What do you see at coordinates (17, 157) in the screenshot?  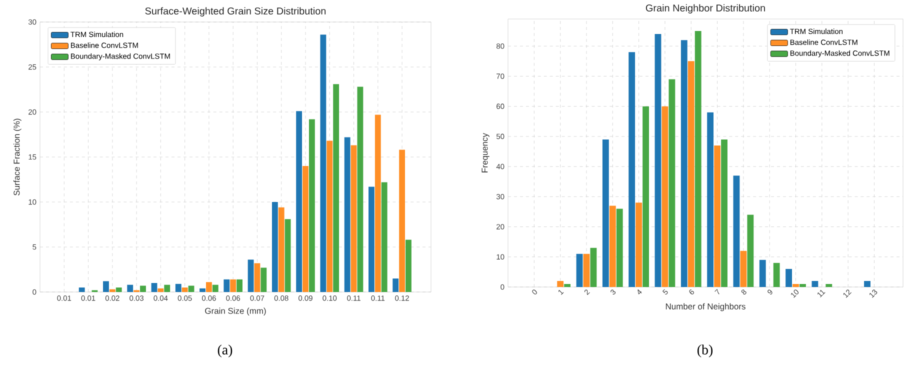 I see `y-axis-title: Surface Fraction (%)` at bounding box center [17, 157].